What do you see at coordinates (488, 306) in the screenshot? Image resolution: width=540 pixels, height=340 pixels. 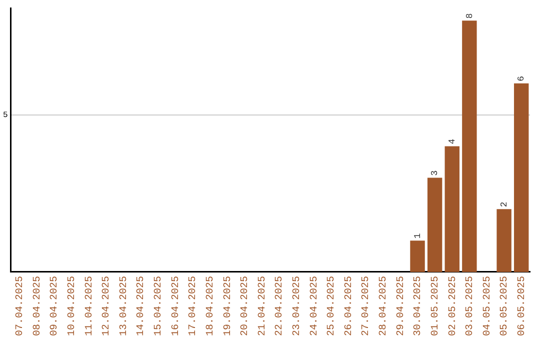 I see `x-tick-label: 04.05.2025` at bounding box center [488, 306].